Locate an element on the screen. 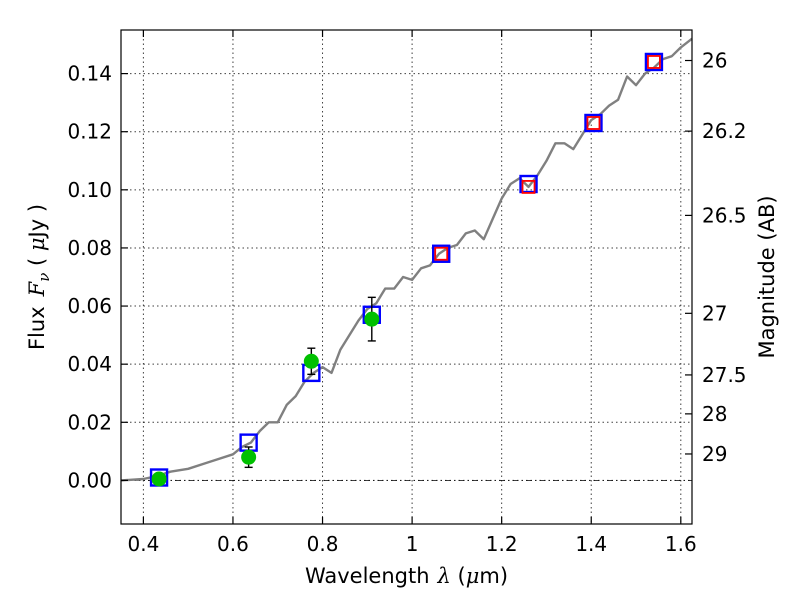 Image resolution: width=800 pixels, height=600 pixels. right-axis-tick-label: 27 is located at coordinates (714, 313).